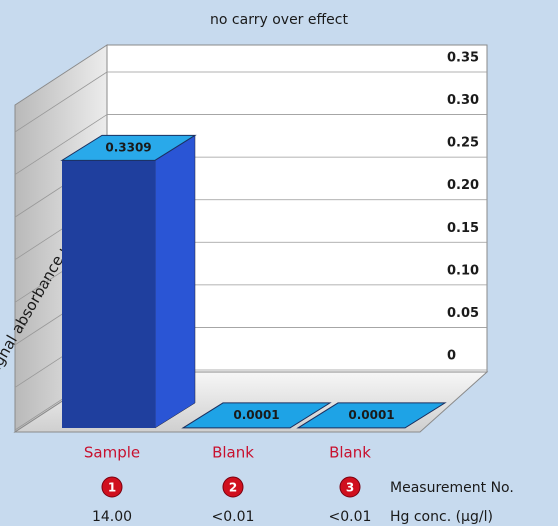 The width and height of the screenshot is (558, 526). Describe the element at coordinates (463, 270) in the screenshot. I see `y-tick-label: 0.10` at that location.